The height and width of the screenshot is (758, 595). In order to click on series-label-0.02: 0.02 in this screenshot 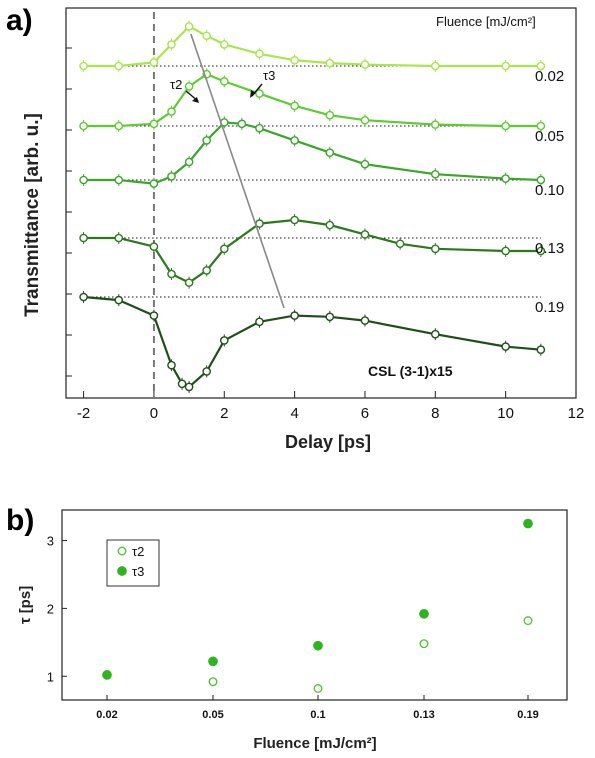, I will do `click(549, 76)`.